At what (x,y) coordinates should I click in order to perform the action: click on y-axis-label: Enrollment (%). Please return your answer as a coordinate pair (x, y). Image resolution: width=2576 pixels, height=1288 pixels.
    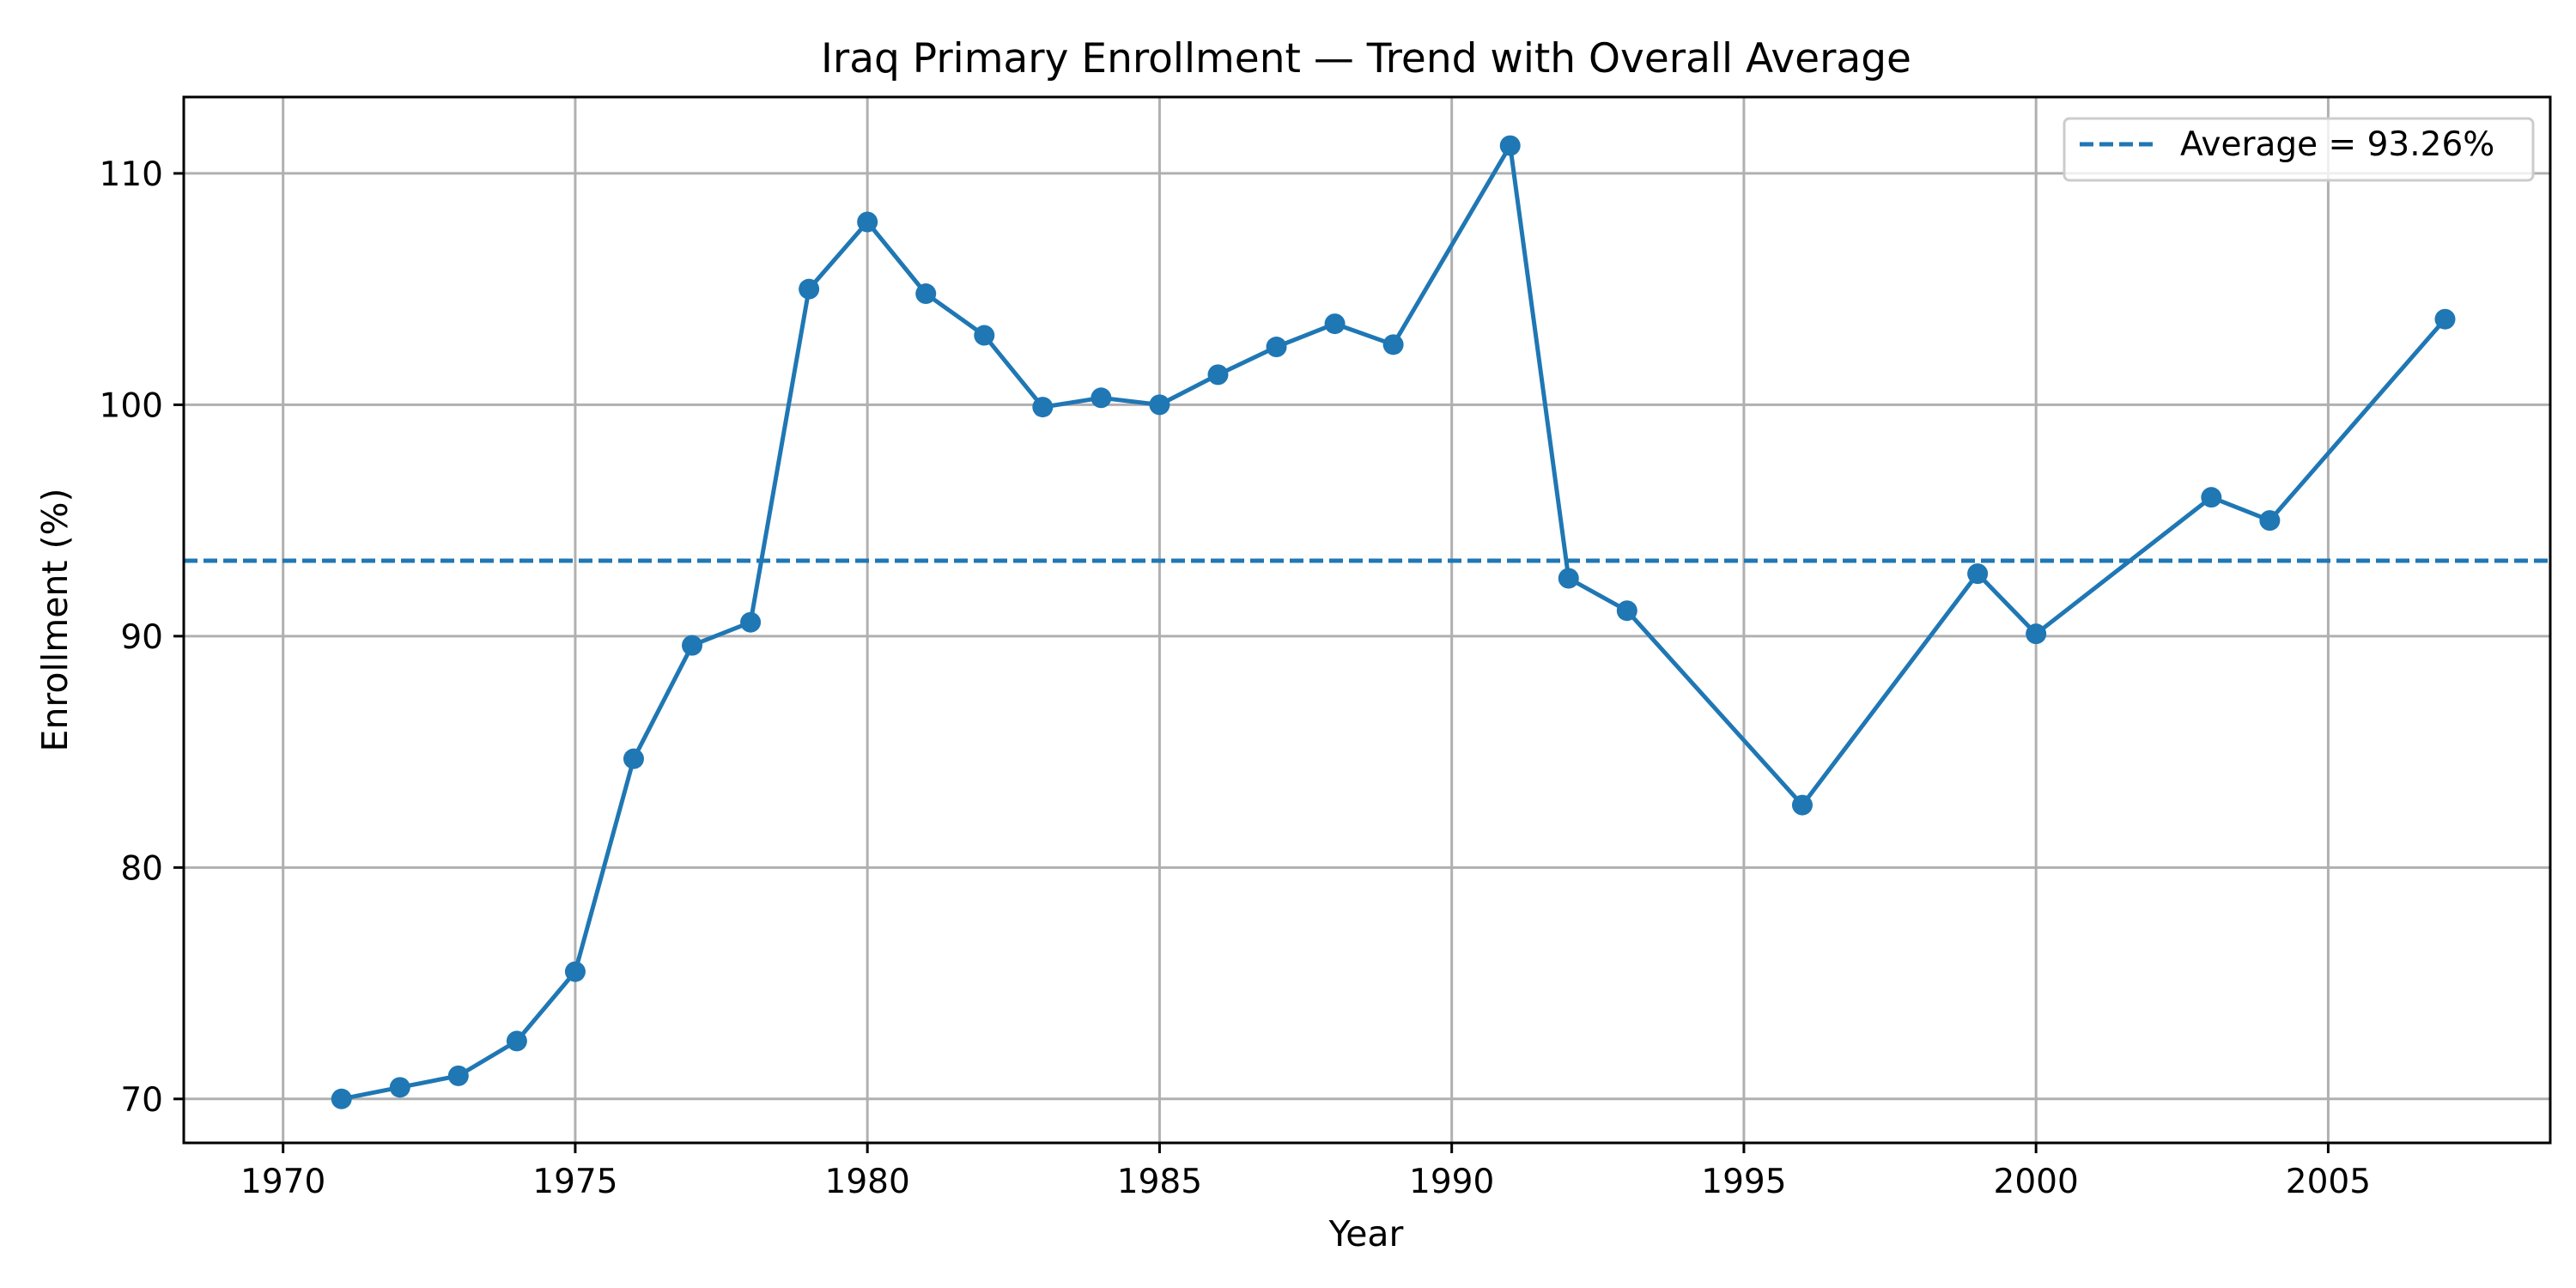
    Looking at the image, I should click on (55, 620).